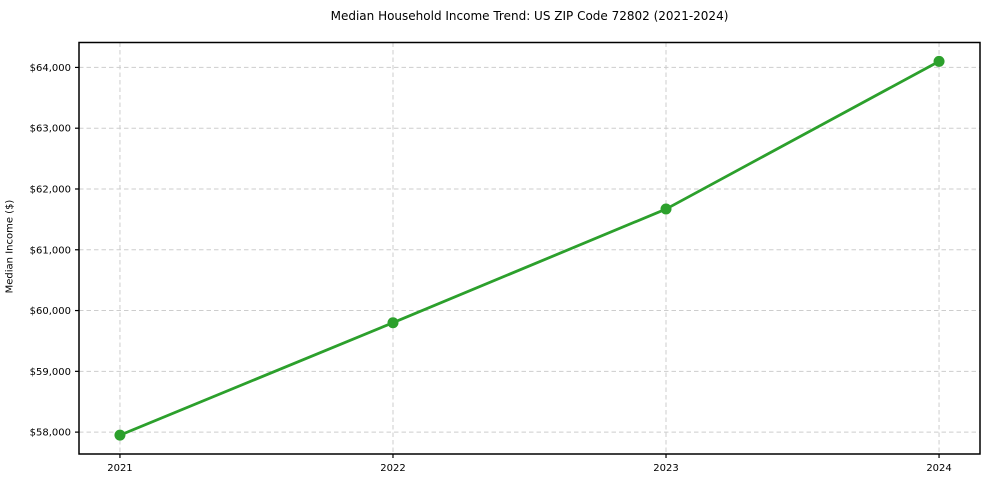  Describe the element at coordinates (50, 129) in the screenshot. I see `y-tick-label: $63,000` at that location.